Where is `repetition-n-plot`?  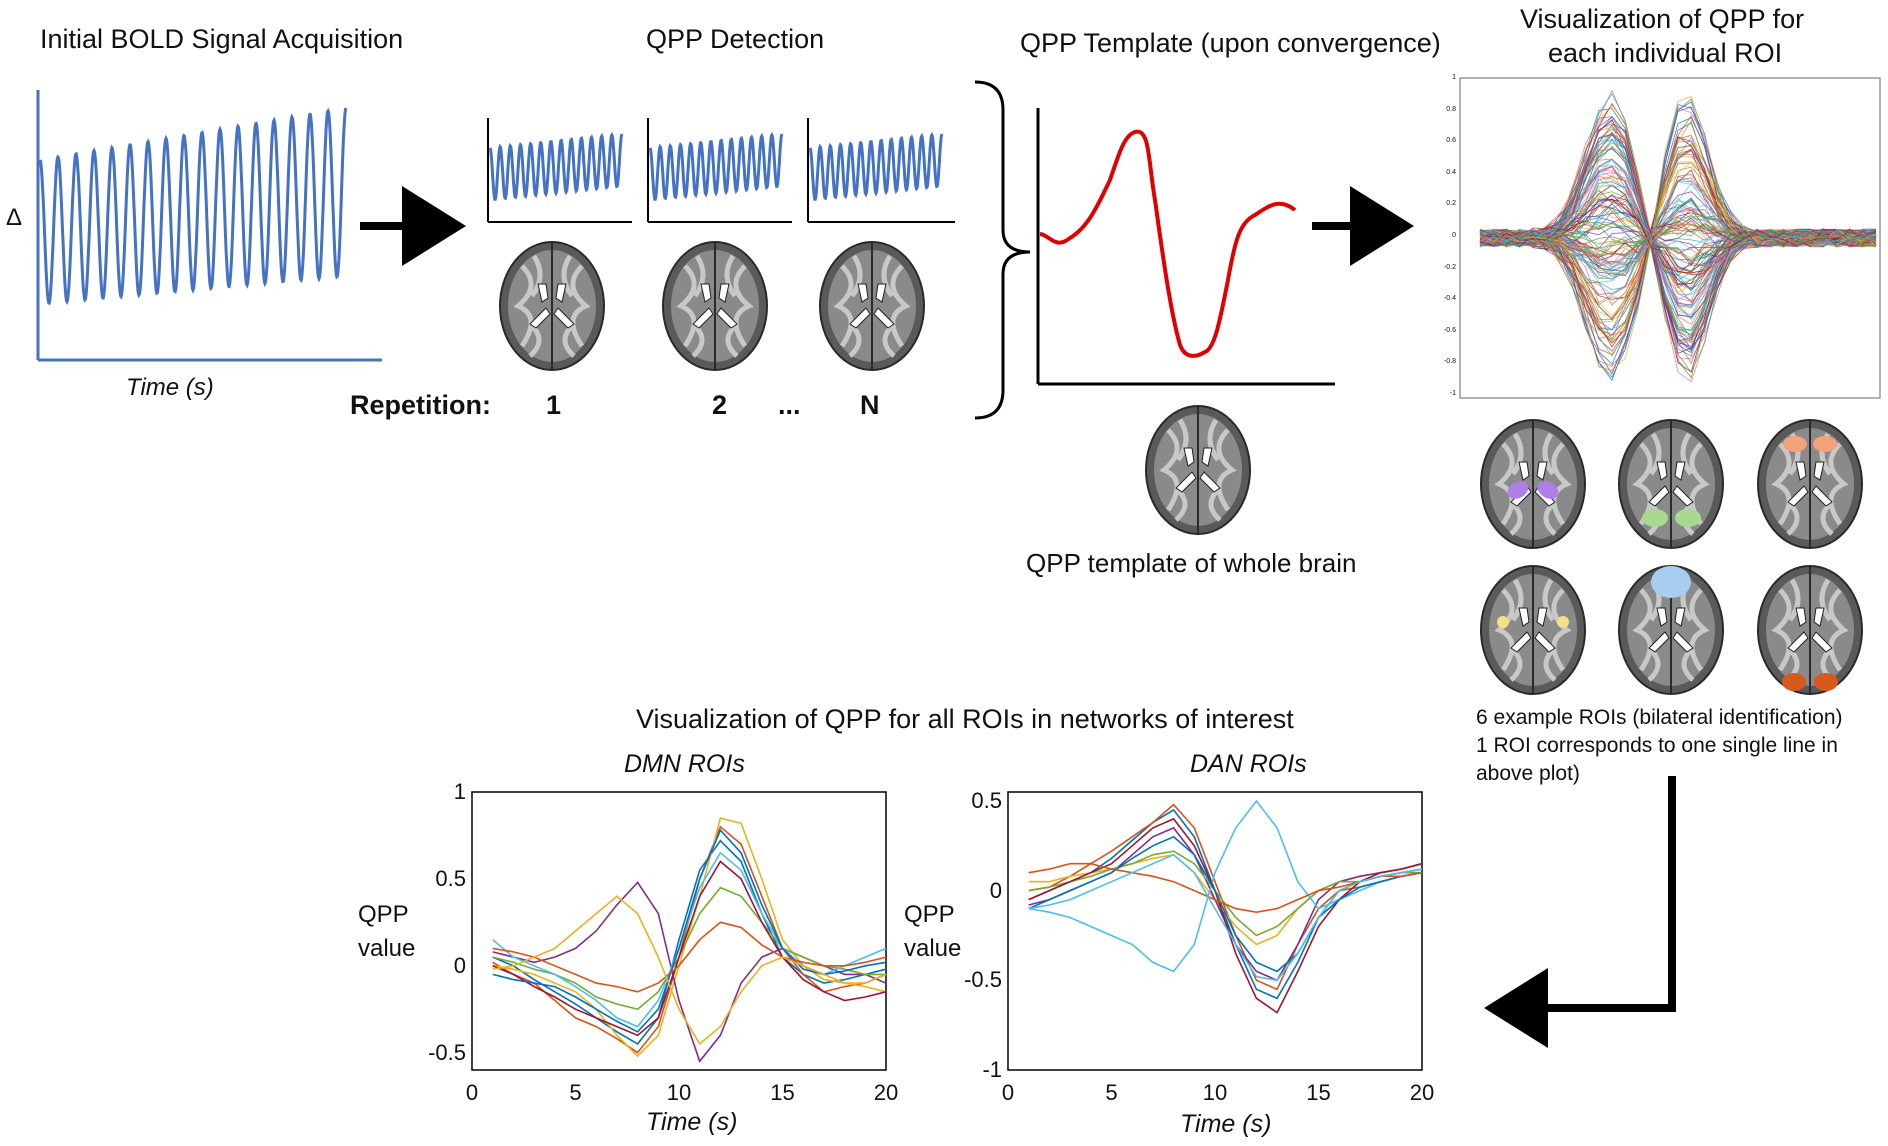
repetition-n-plot is located at coordinates (881, 170).